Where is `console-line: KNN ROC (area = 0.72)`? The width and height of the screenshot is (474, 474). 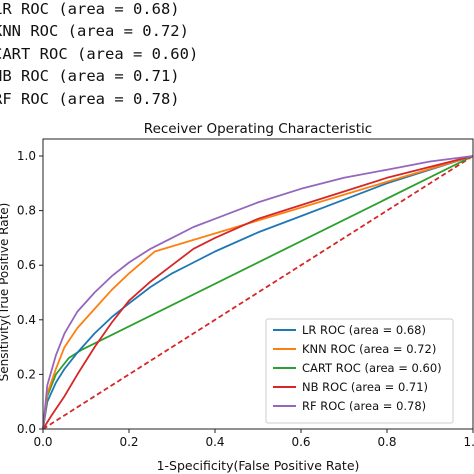 console-line: KNN ROC (area = 0.72) is located at coordinates (94, 31).